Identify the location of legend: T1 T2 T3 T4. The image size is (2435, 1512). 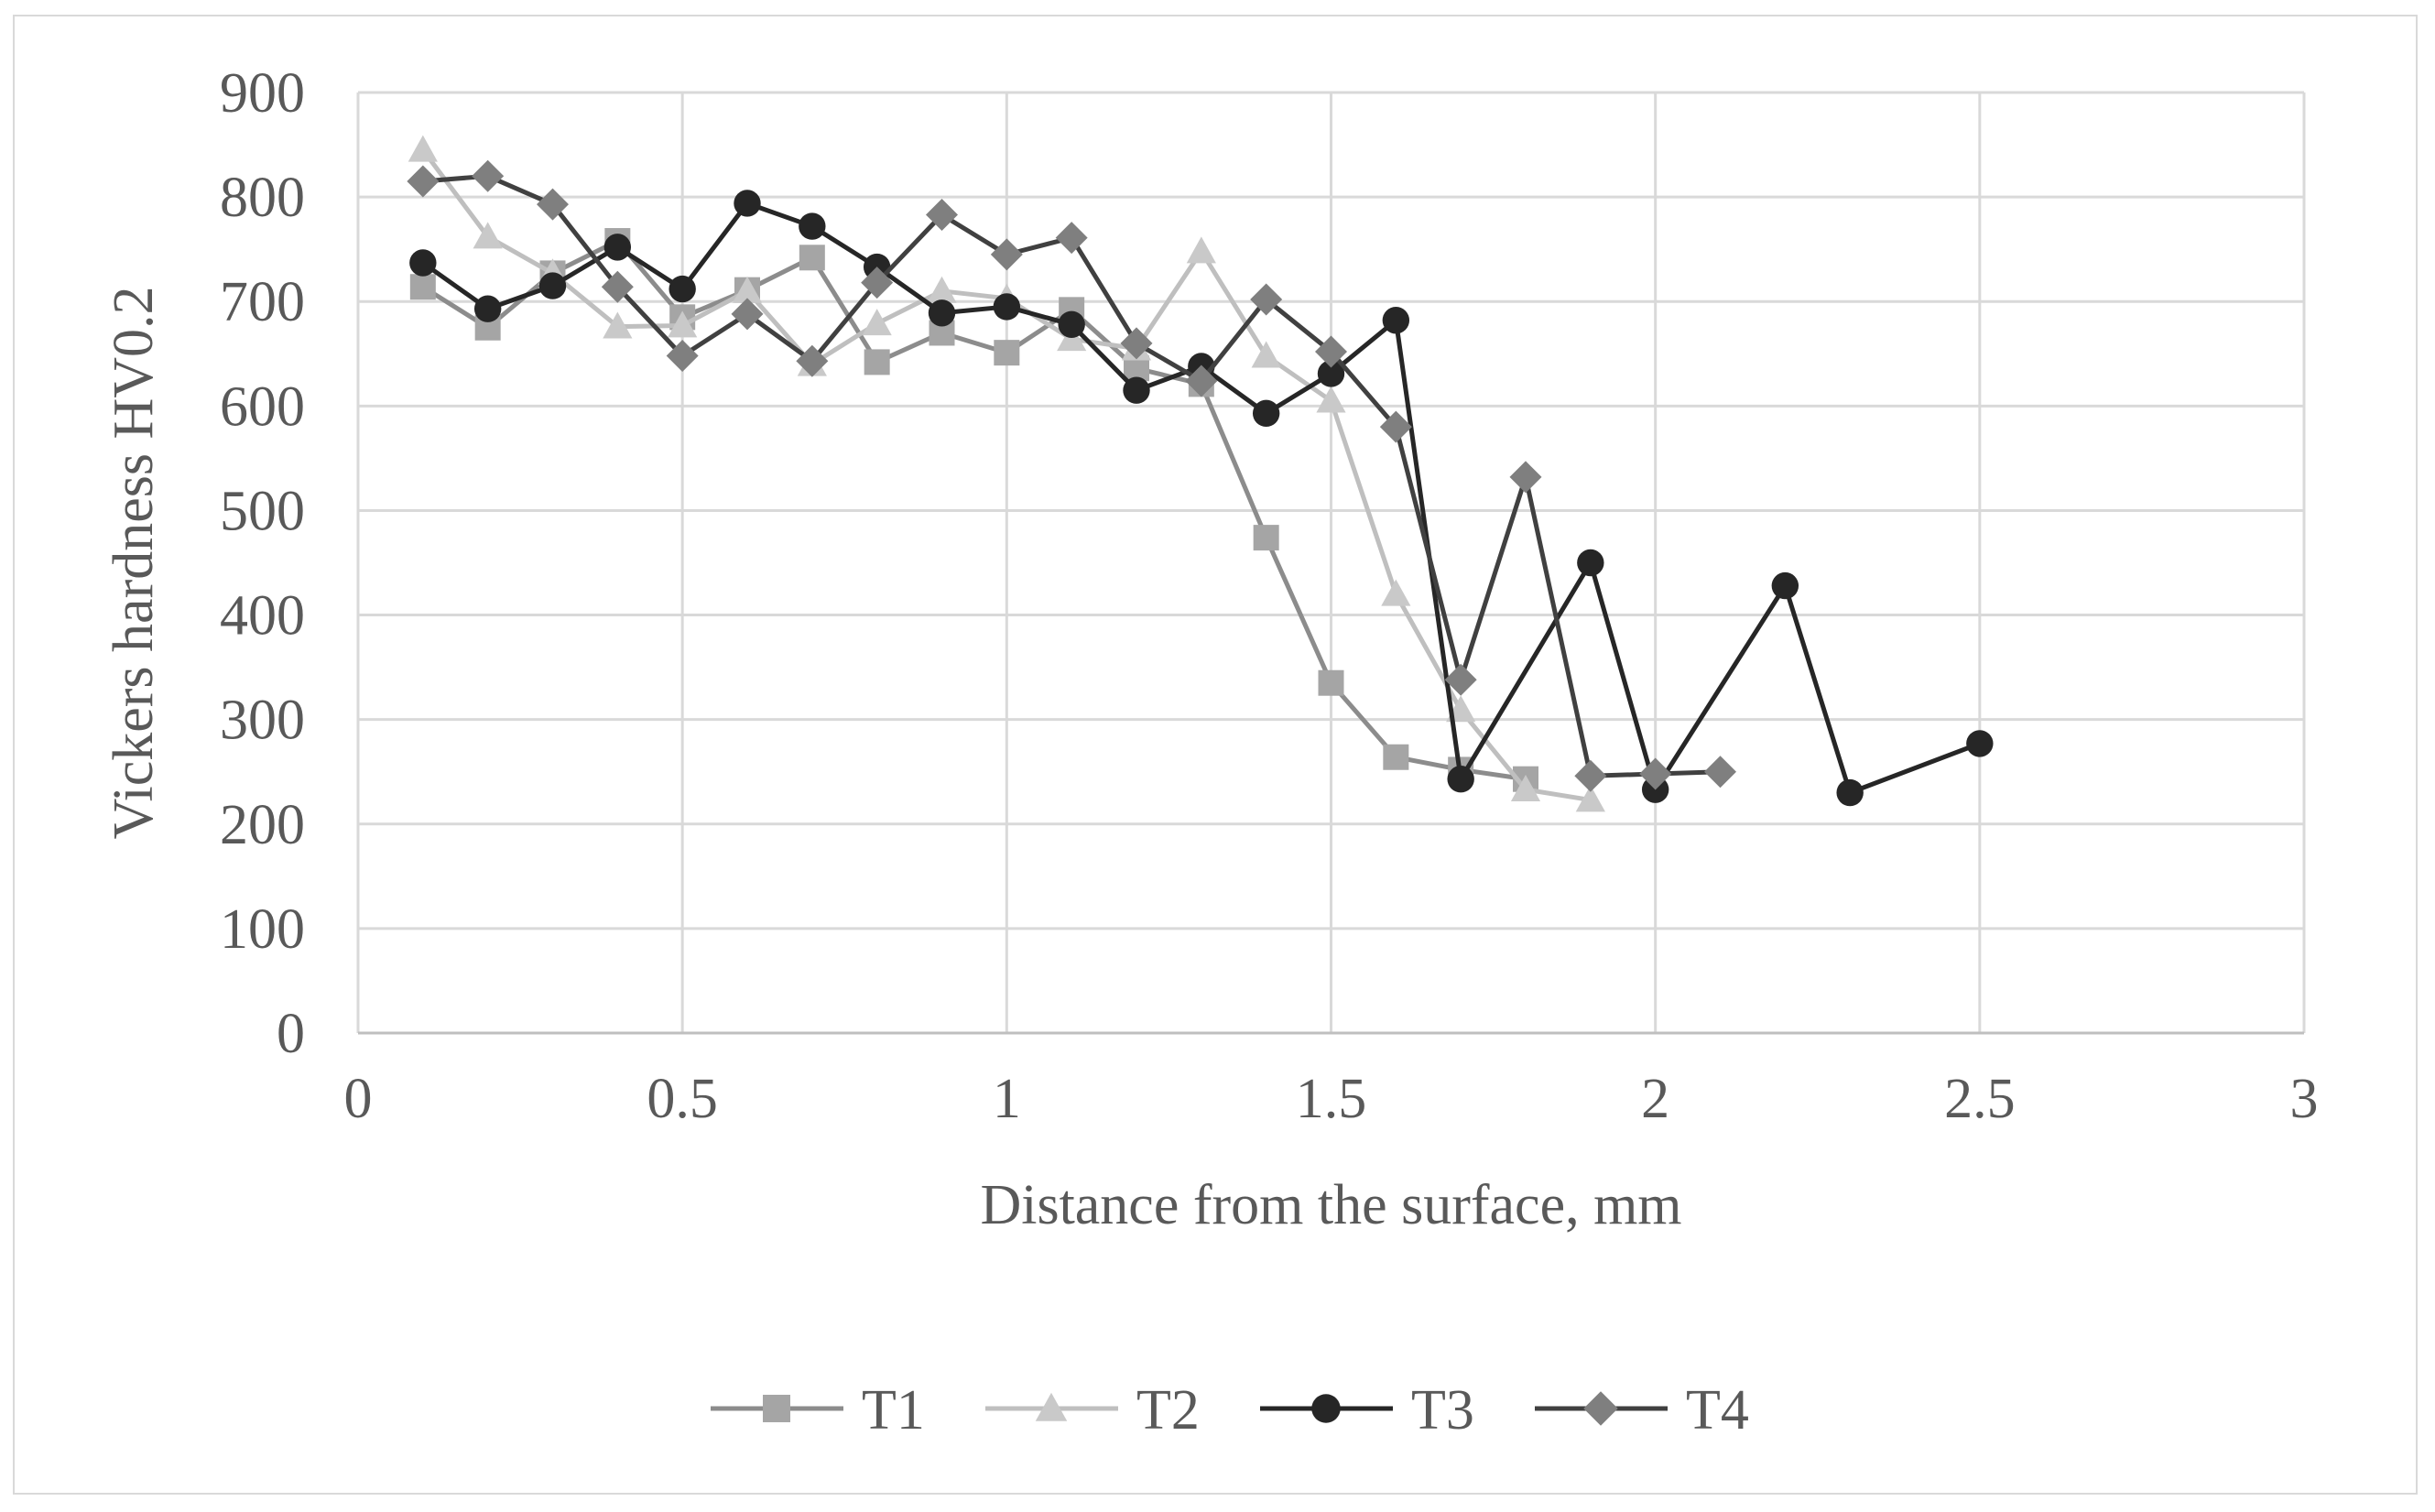
(1230, 1410).